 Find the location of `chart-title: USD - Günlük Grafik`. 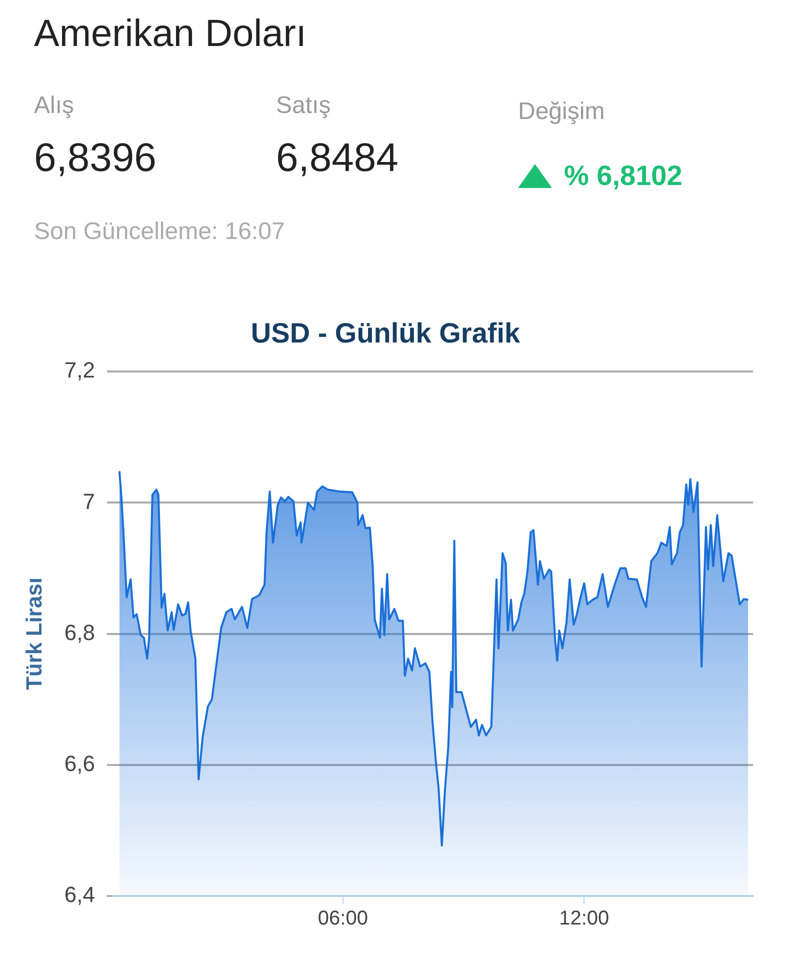

chart-title: USD - Günlük Grafik is located at coordinates (385, 333).